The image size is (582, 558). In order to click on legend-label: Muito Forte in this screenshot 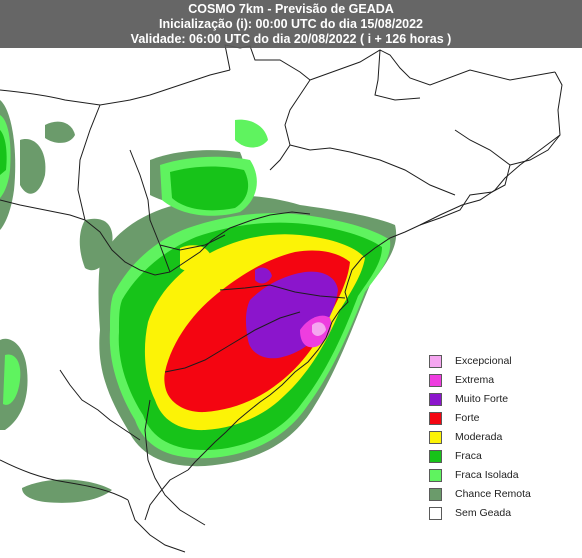, I will do `click(482, 399)`.